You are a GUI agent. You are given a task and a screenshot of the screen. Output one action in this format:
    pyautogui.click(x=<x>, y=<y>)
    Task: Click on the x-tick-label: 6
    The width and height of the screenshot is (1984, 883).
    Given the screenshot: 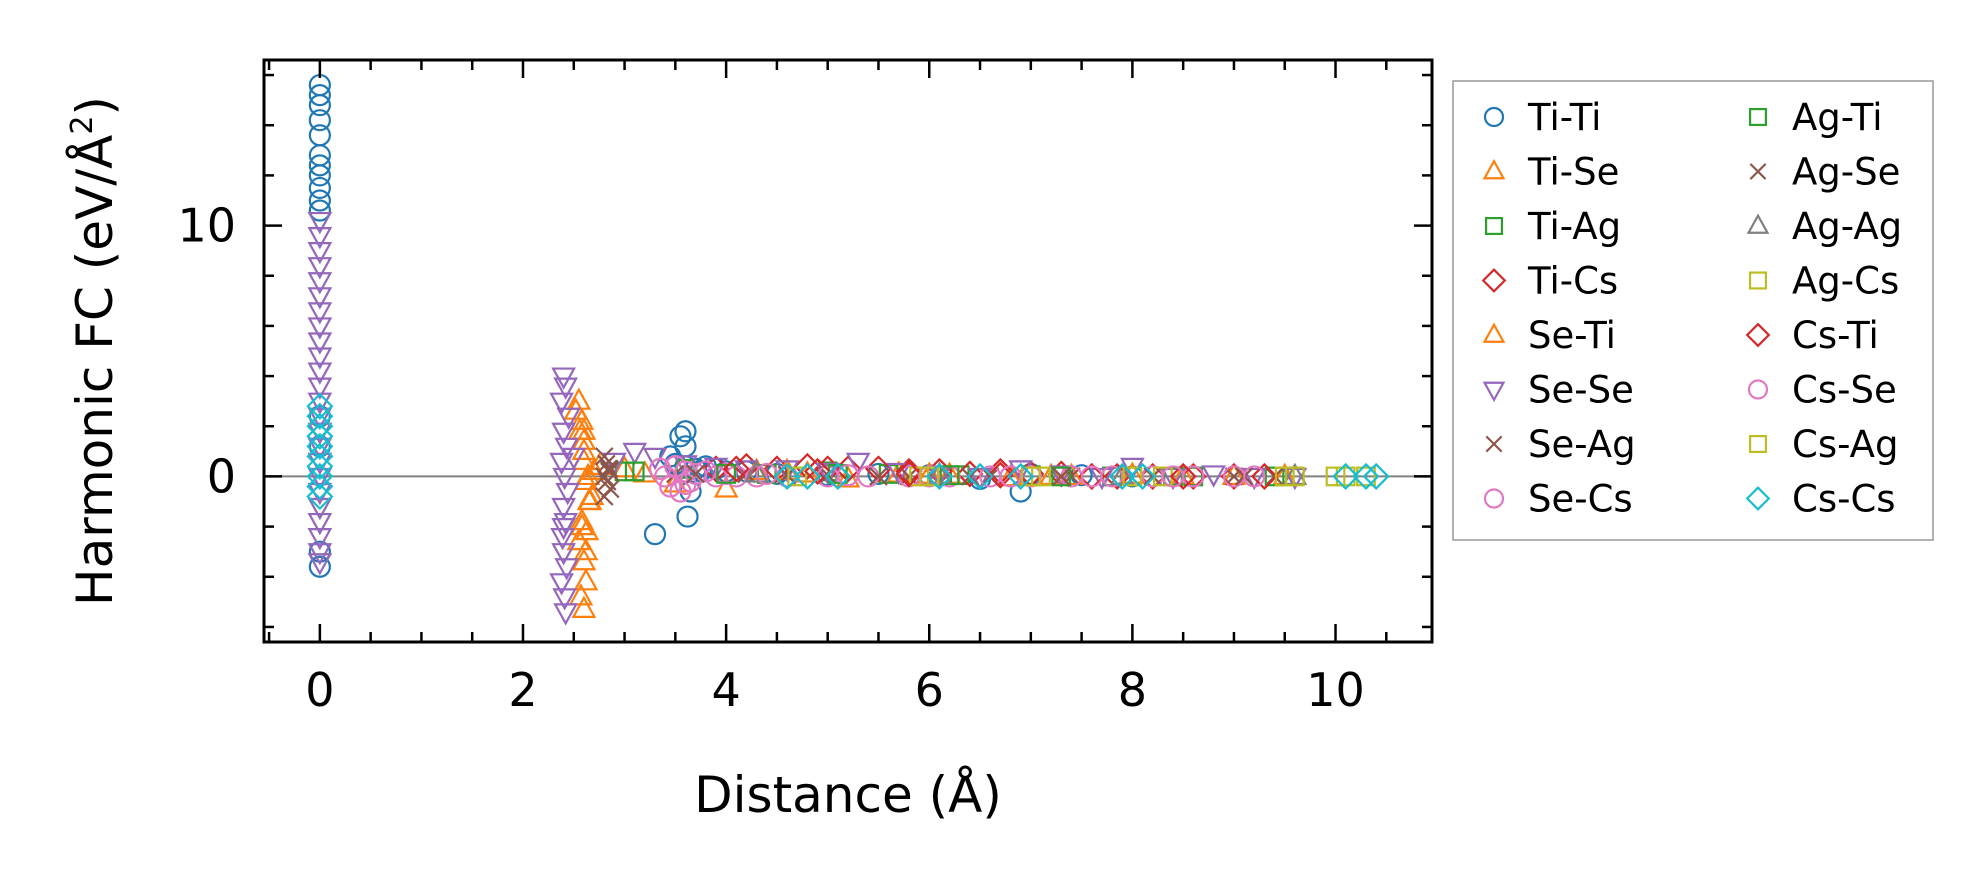 What is the action you would take?
    pyautogui.click(x=929, y=690)
    